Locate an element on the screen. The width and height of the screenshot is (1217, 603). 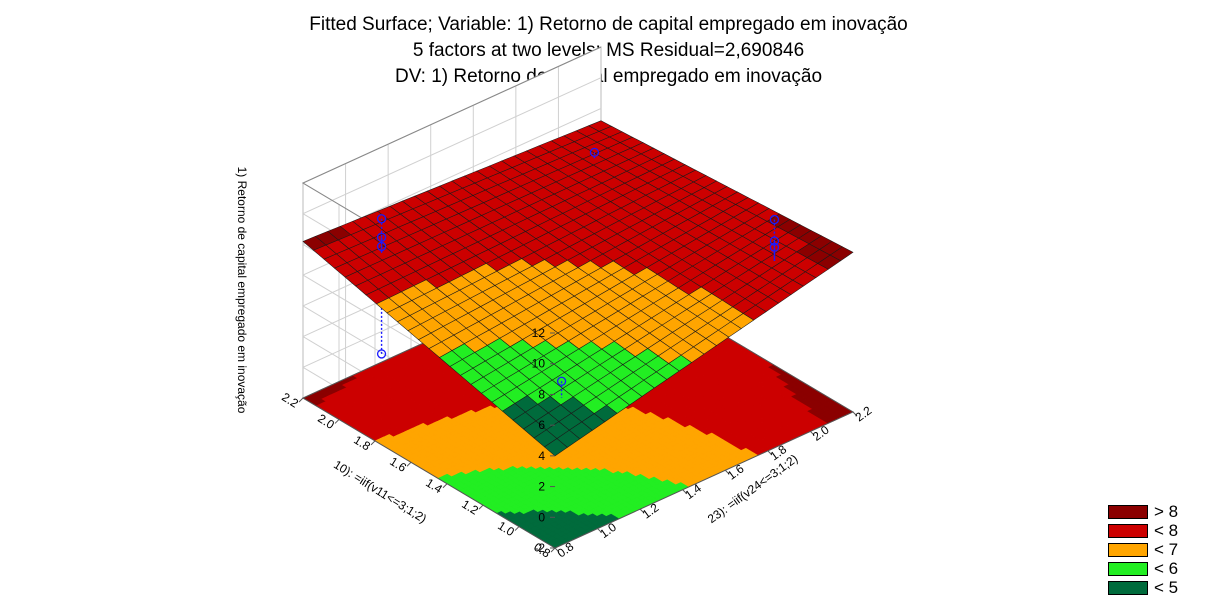
x-axis-label: 10): =iif(v11<=3;1;2) is located at coordinates (380, 491).